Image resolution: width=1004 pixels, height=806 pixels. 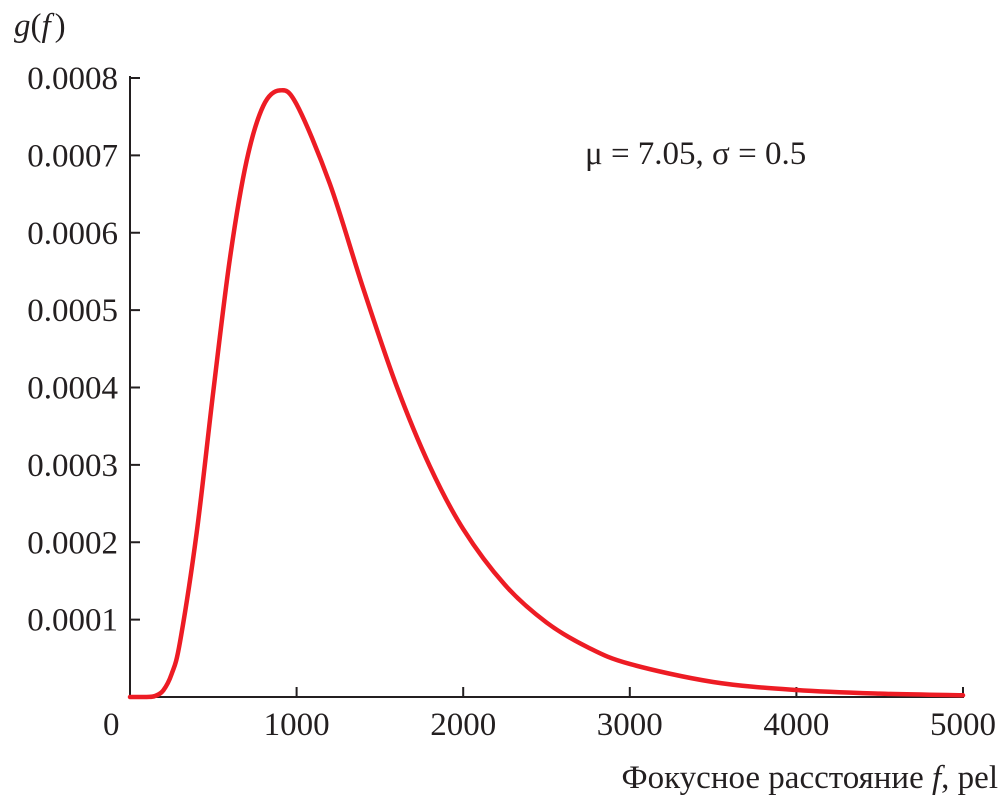 What do you see at coordinates (463, 725) in the screenshot?
I see `x-tick-label: 2000` at bounding box center [463, 725].